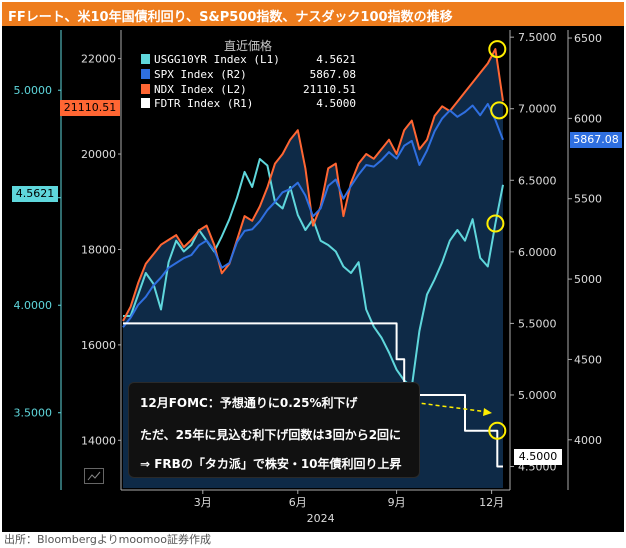 Image resolution: width=626 pixels, height=548 pixels. What do you see at coordinates (33, 305) in the screenshot?
I see `tick-label-l1: 4.0000` at bounding box center [33, 305].